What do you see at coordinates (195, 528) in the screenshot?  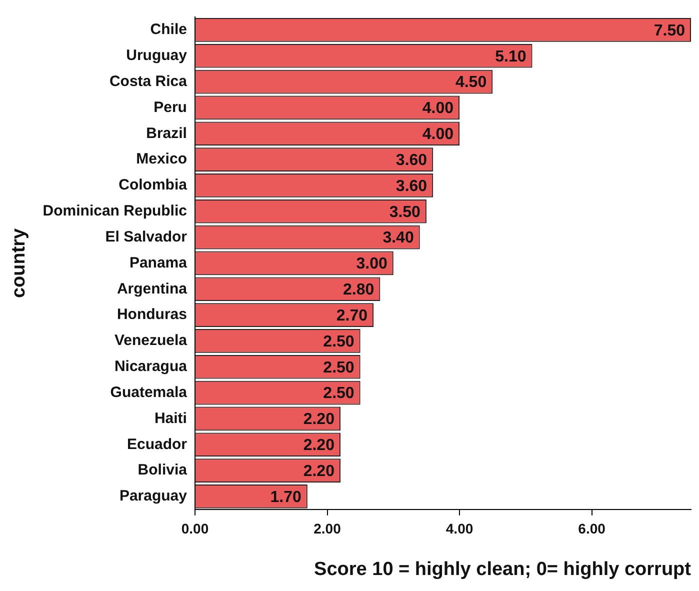 I see `x-tick-label: 0.00` at bounding box center [195, 528].